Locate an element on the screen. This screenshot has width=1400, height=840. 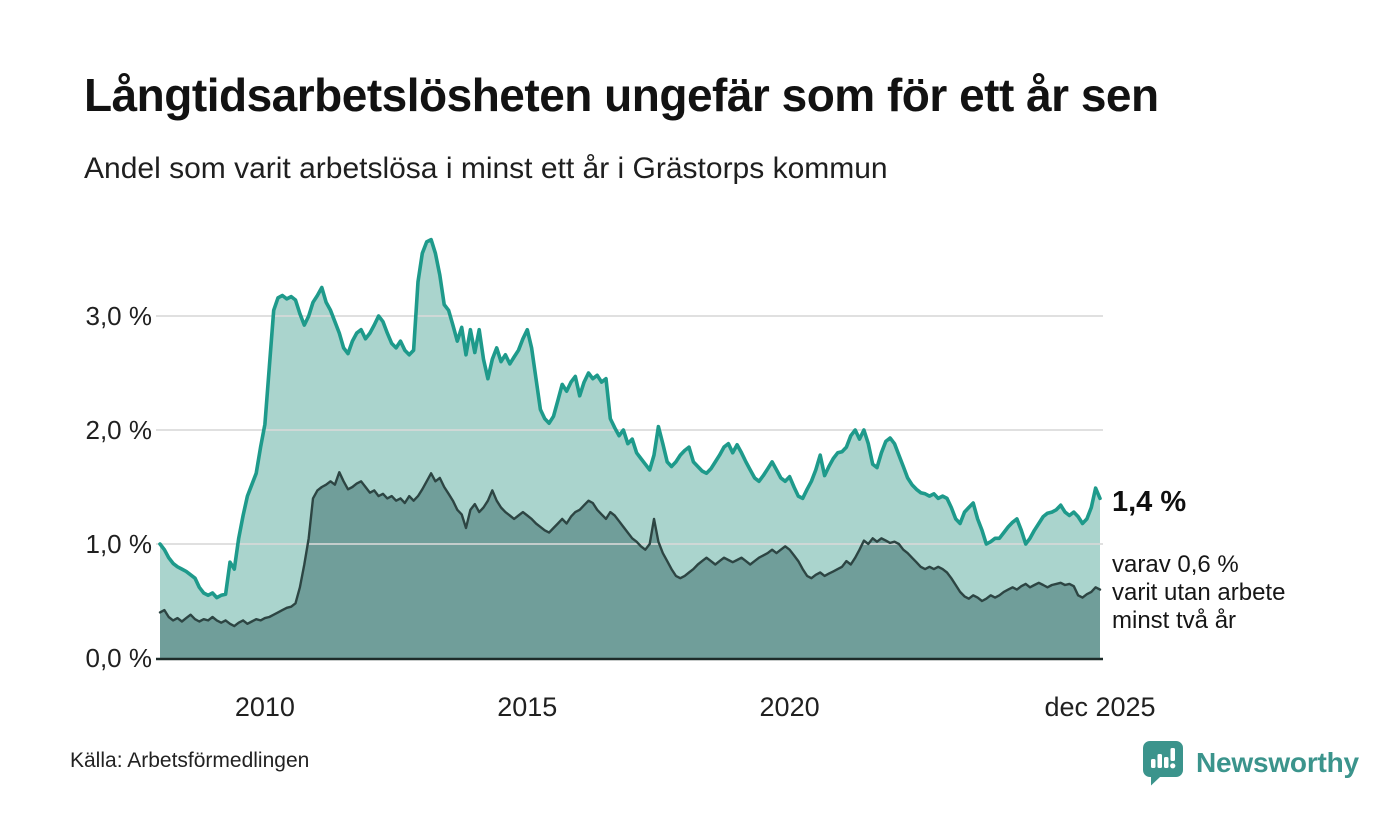
y-tick-label: 1,0 % is located at coordinates (119, 544).